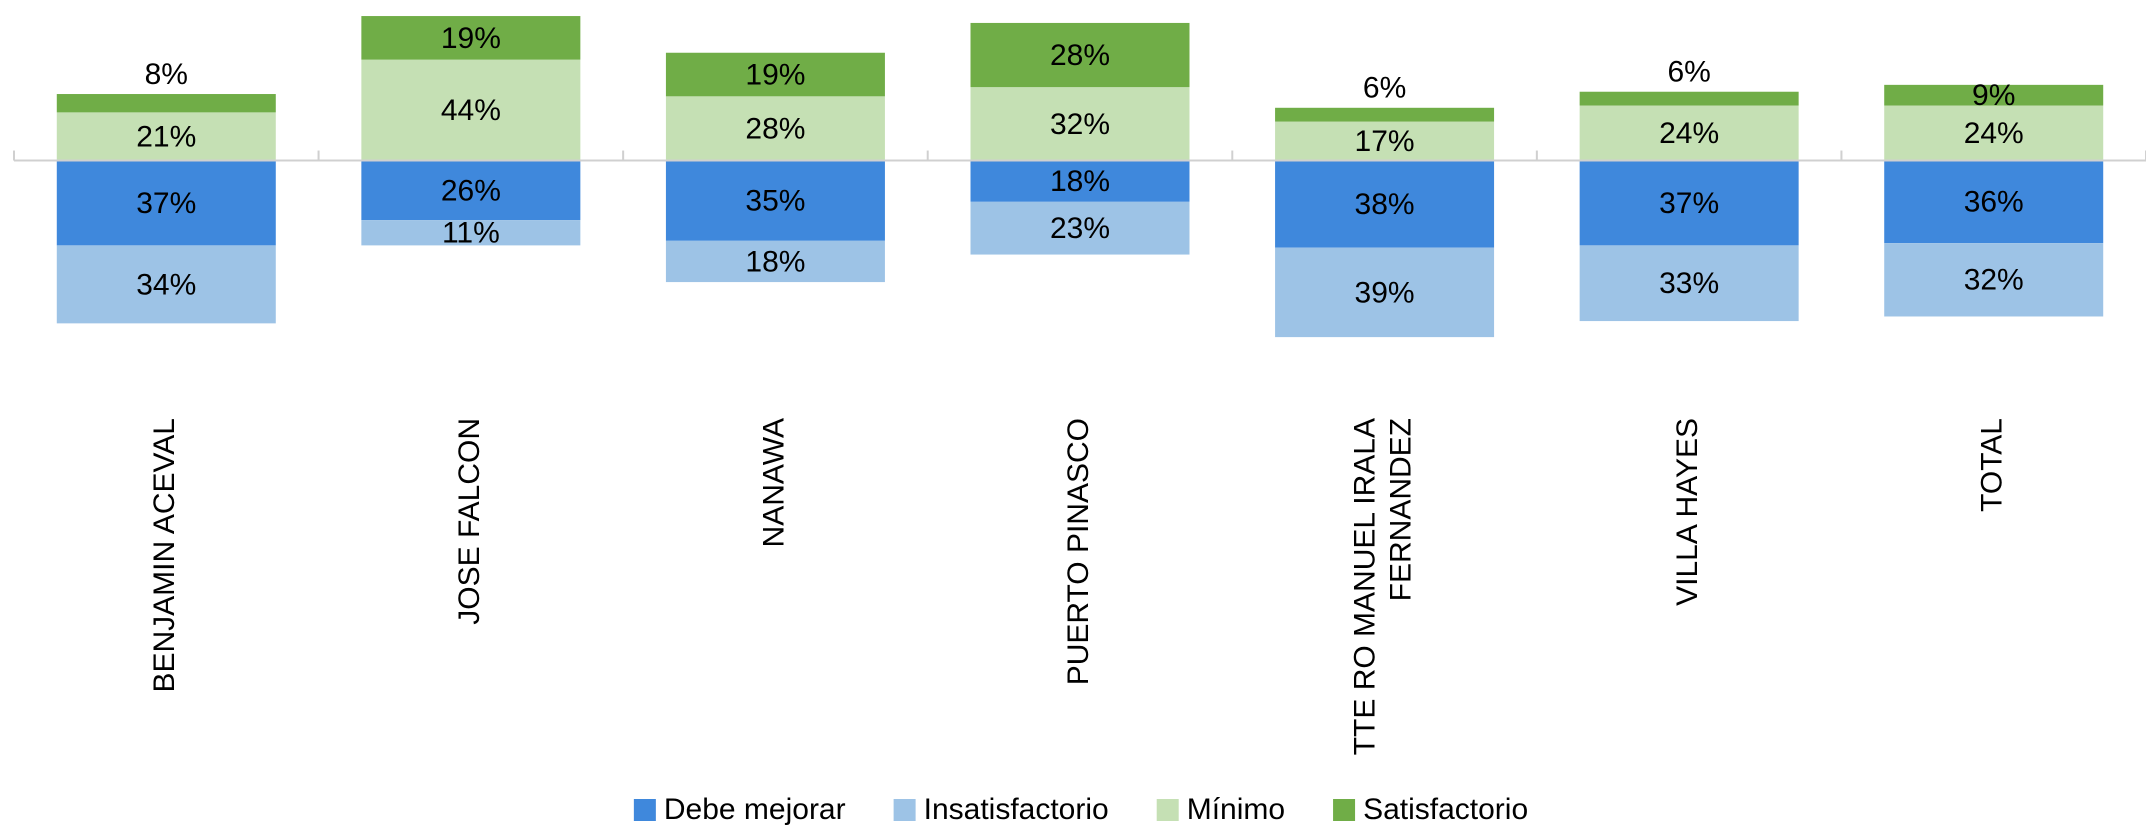  I want to click on x-tick-label: JOSE FALCON, so click(469, 521).